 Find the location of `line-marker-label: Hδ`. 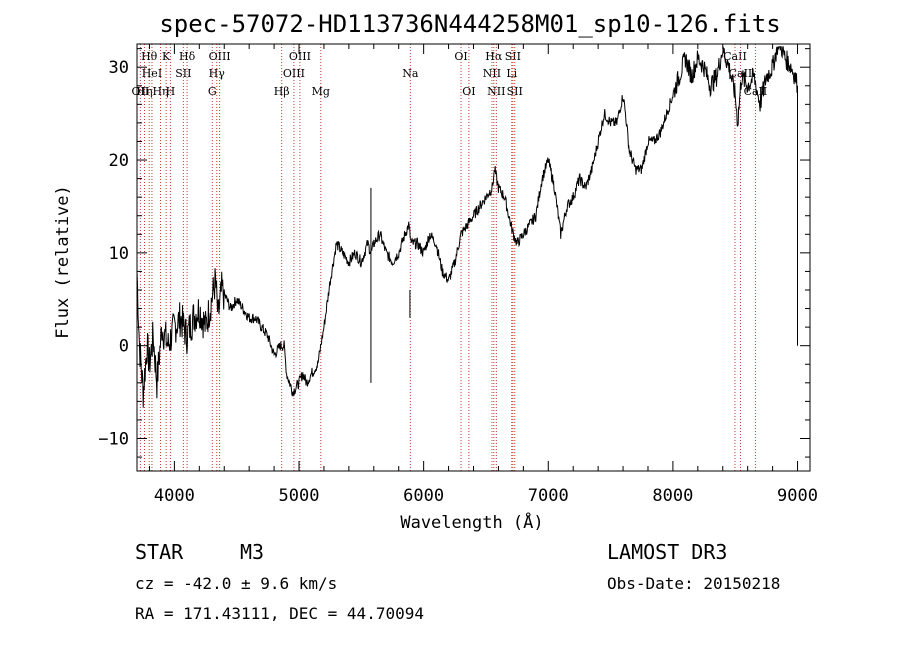

line-marker-label: Hδ is located at coordinates (187, 56).